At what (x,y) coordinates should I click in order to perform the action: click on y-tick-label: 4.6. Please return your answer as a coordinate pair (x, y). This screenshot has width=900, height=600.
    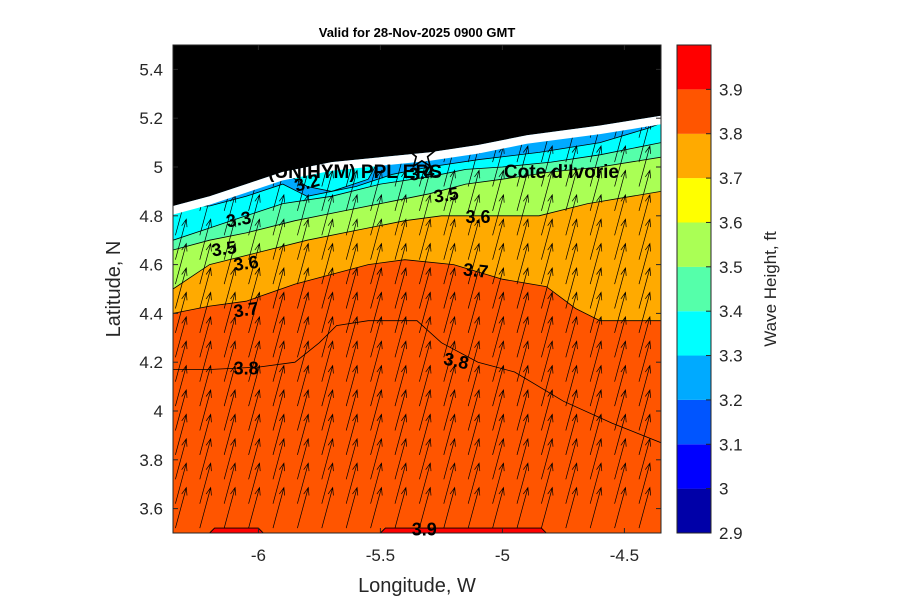
    Looking at the image, I should click on (151, 265).